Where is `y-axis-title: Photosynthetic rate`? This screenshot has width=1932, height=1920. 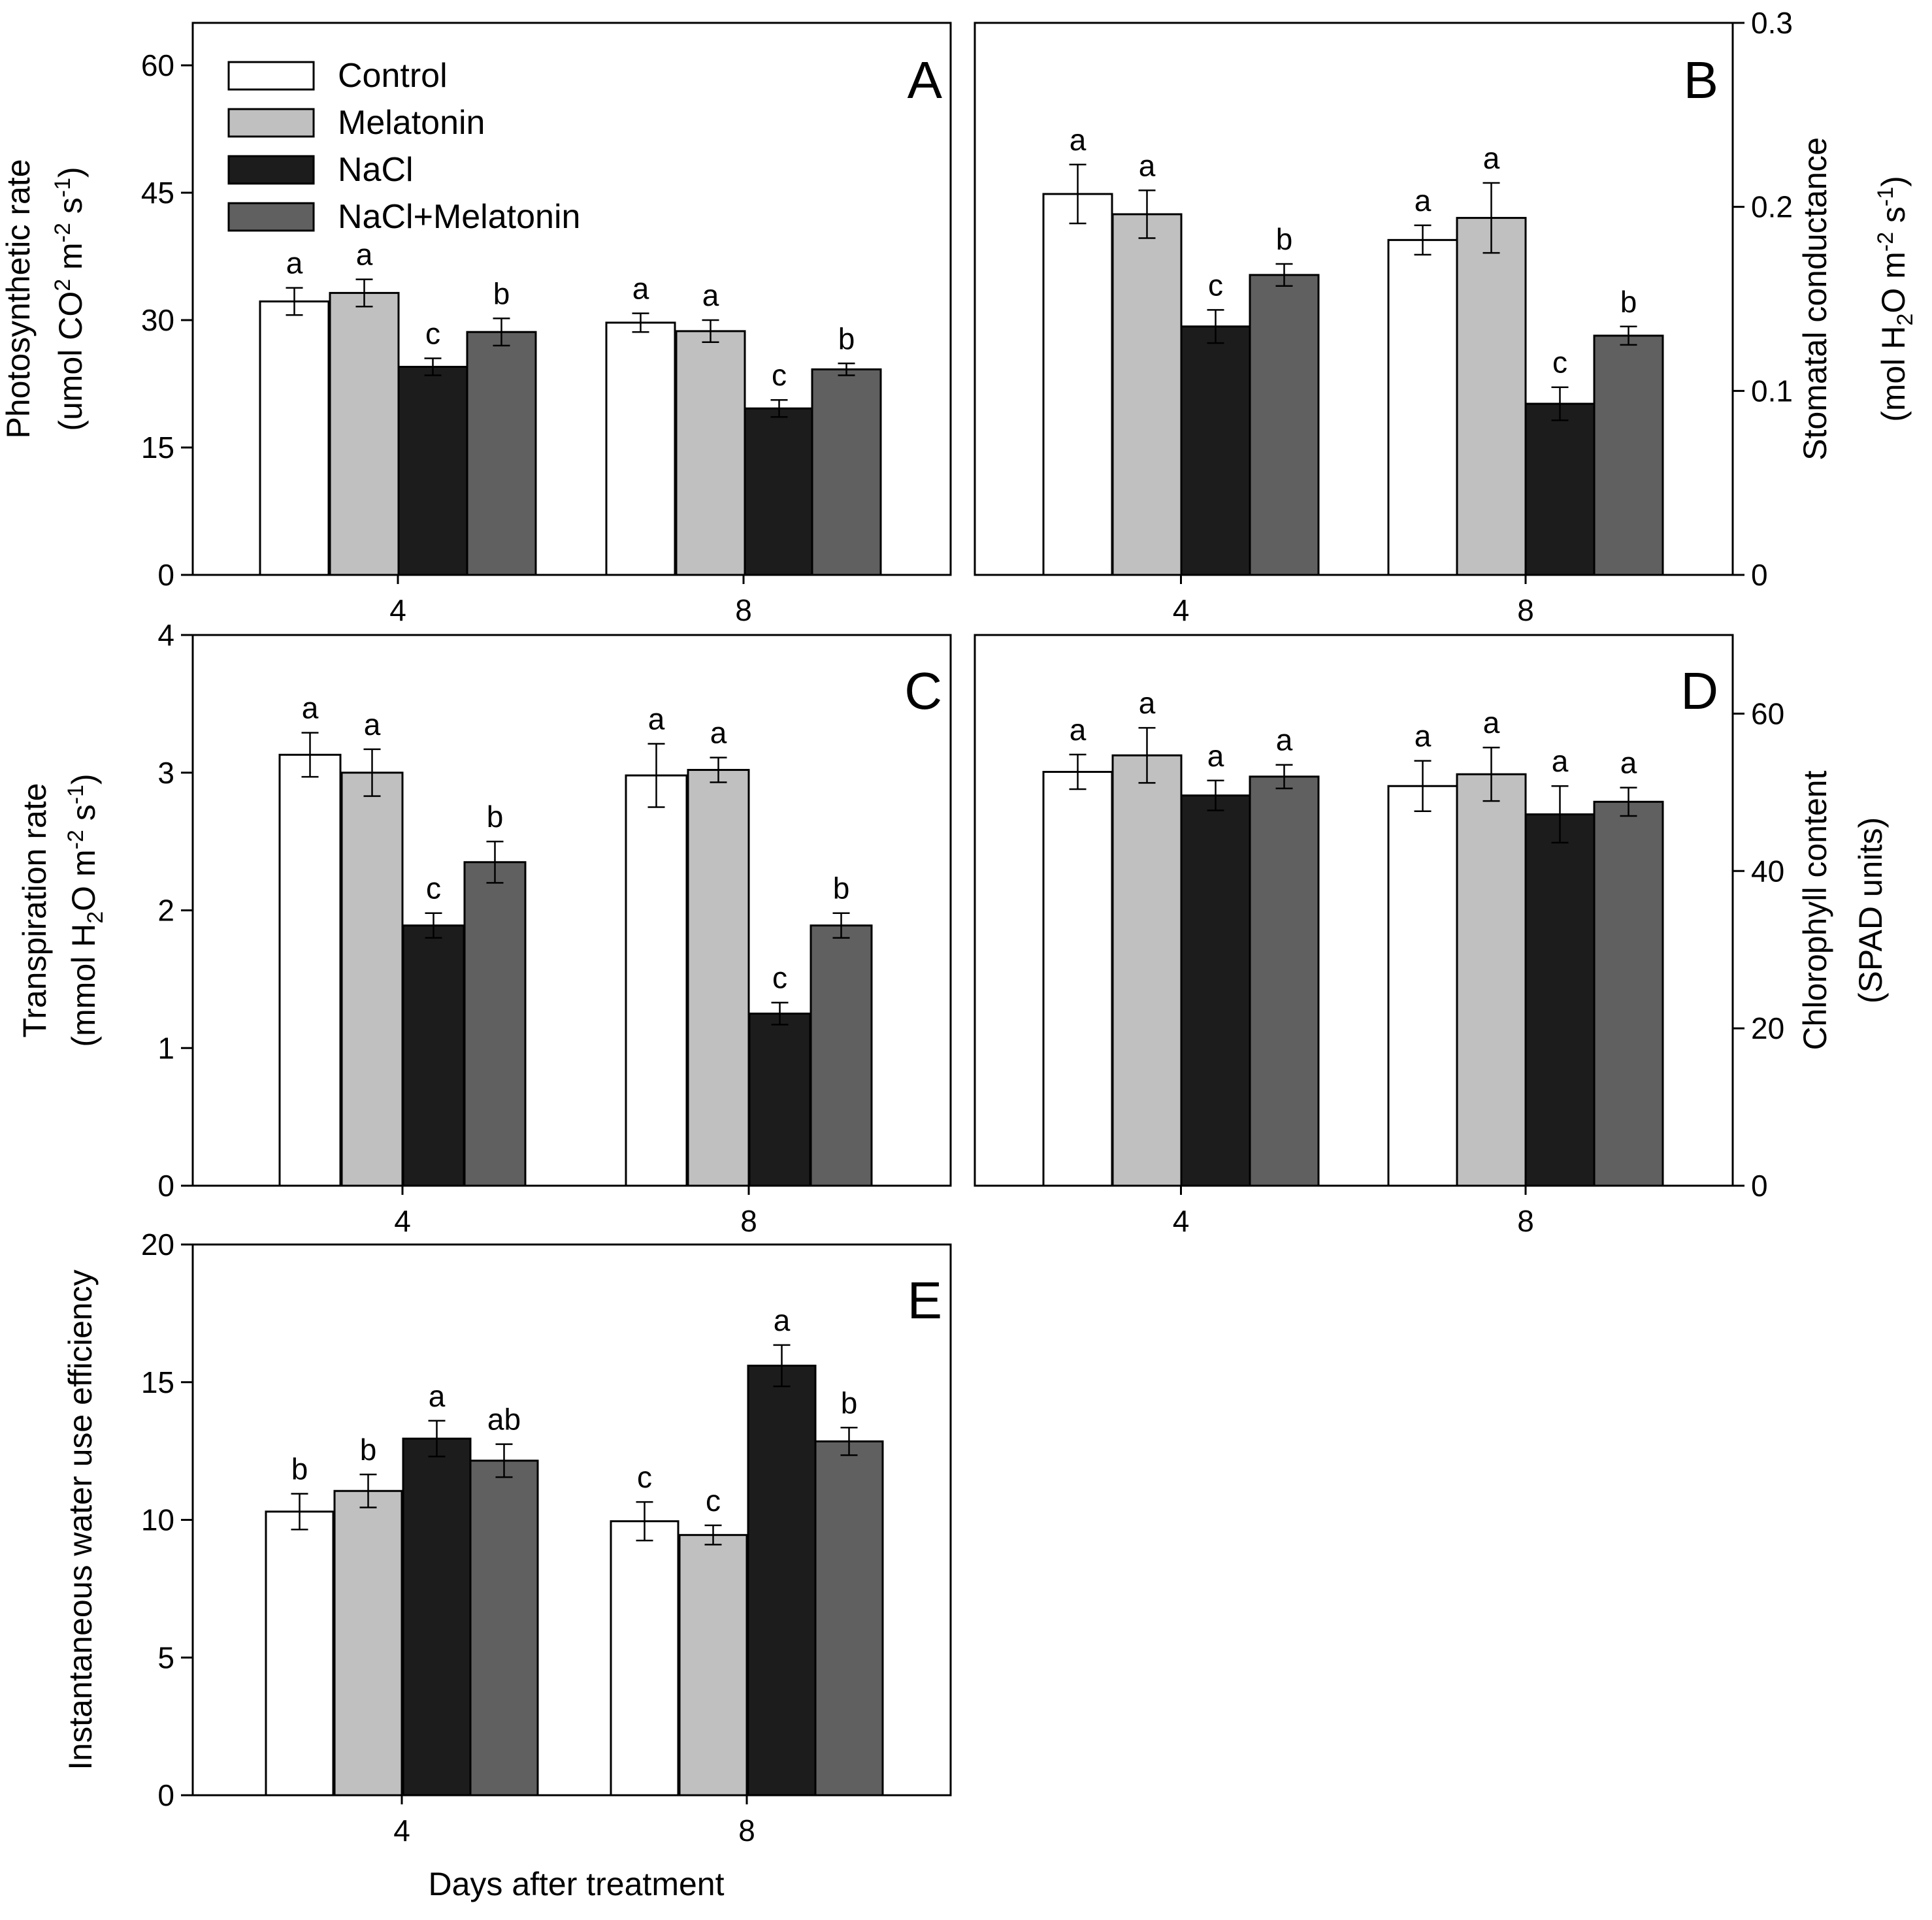 y-axis-title: Photosynthetic rate is located at coordinates (18, 298).